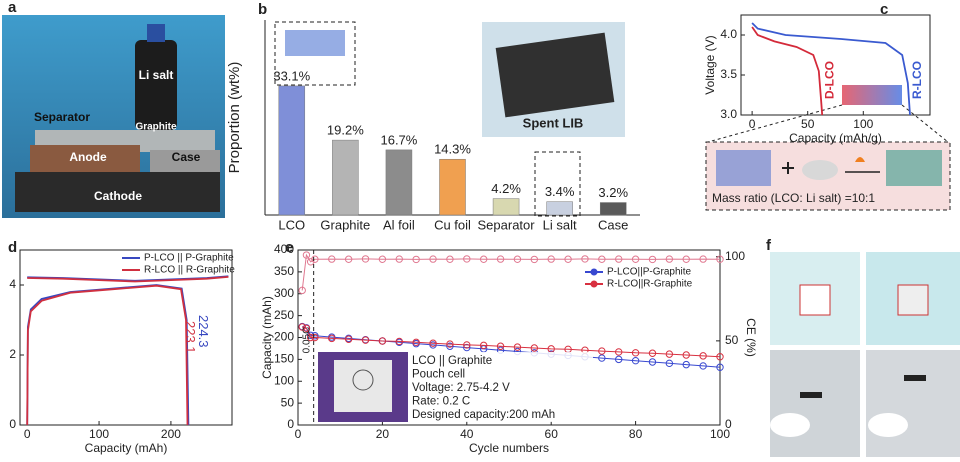  I want to click on y-tick-label: 250, so click(284, 315).